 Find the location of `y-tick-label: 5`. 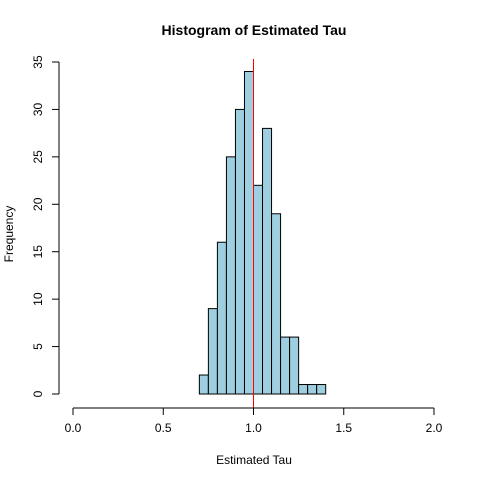

y-tick-label: 5 is located at coordinates (38, 346).